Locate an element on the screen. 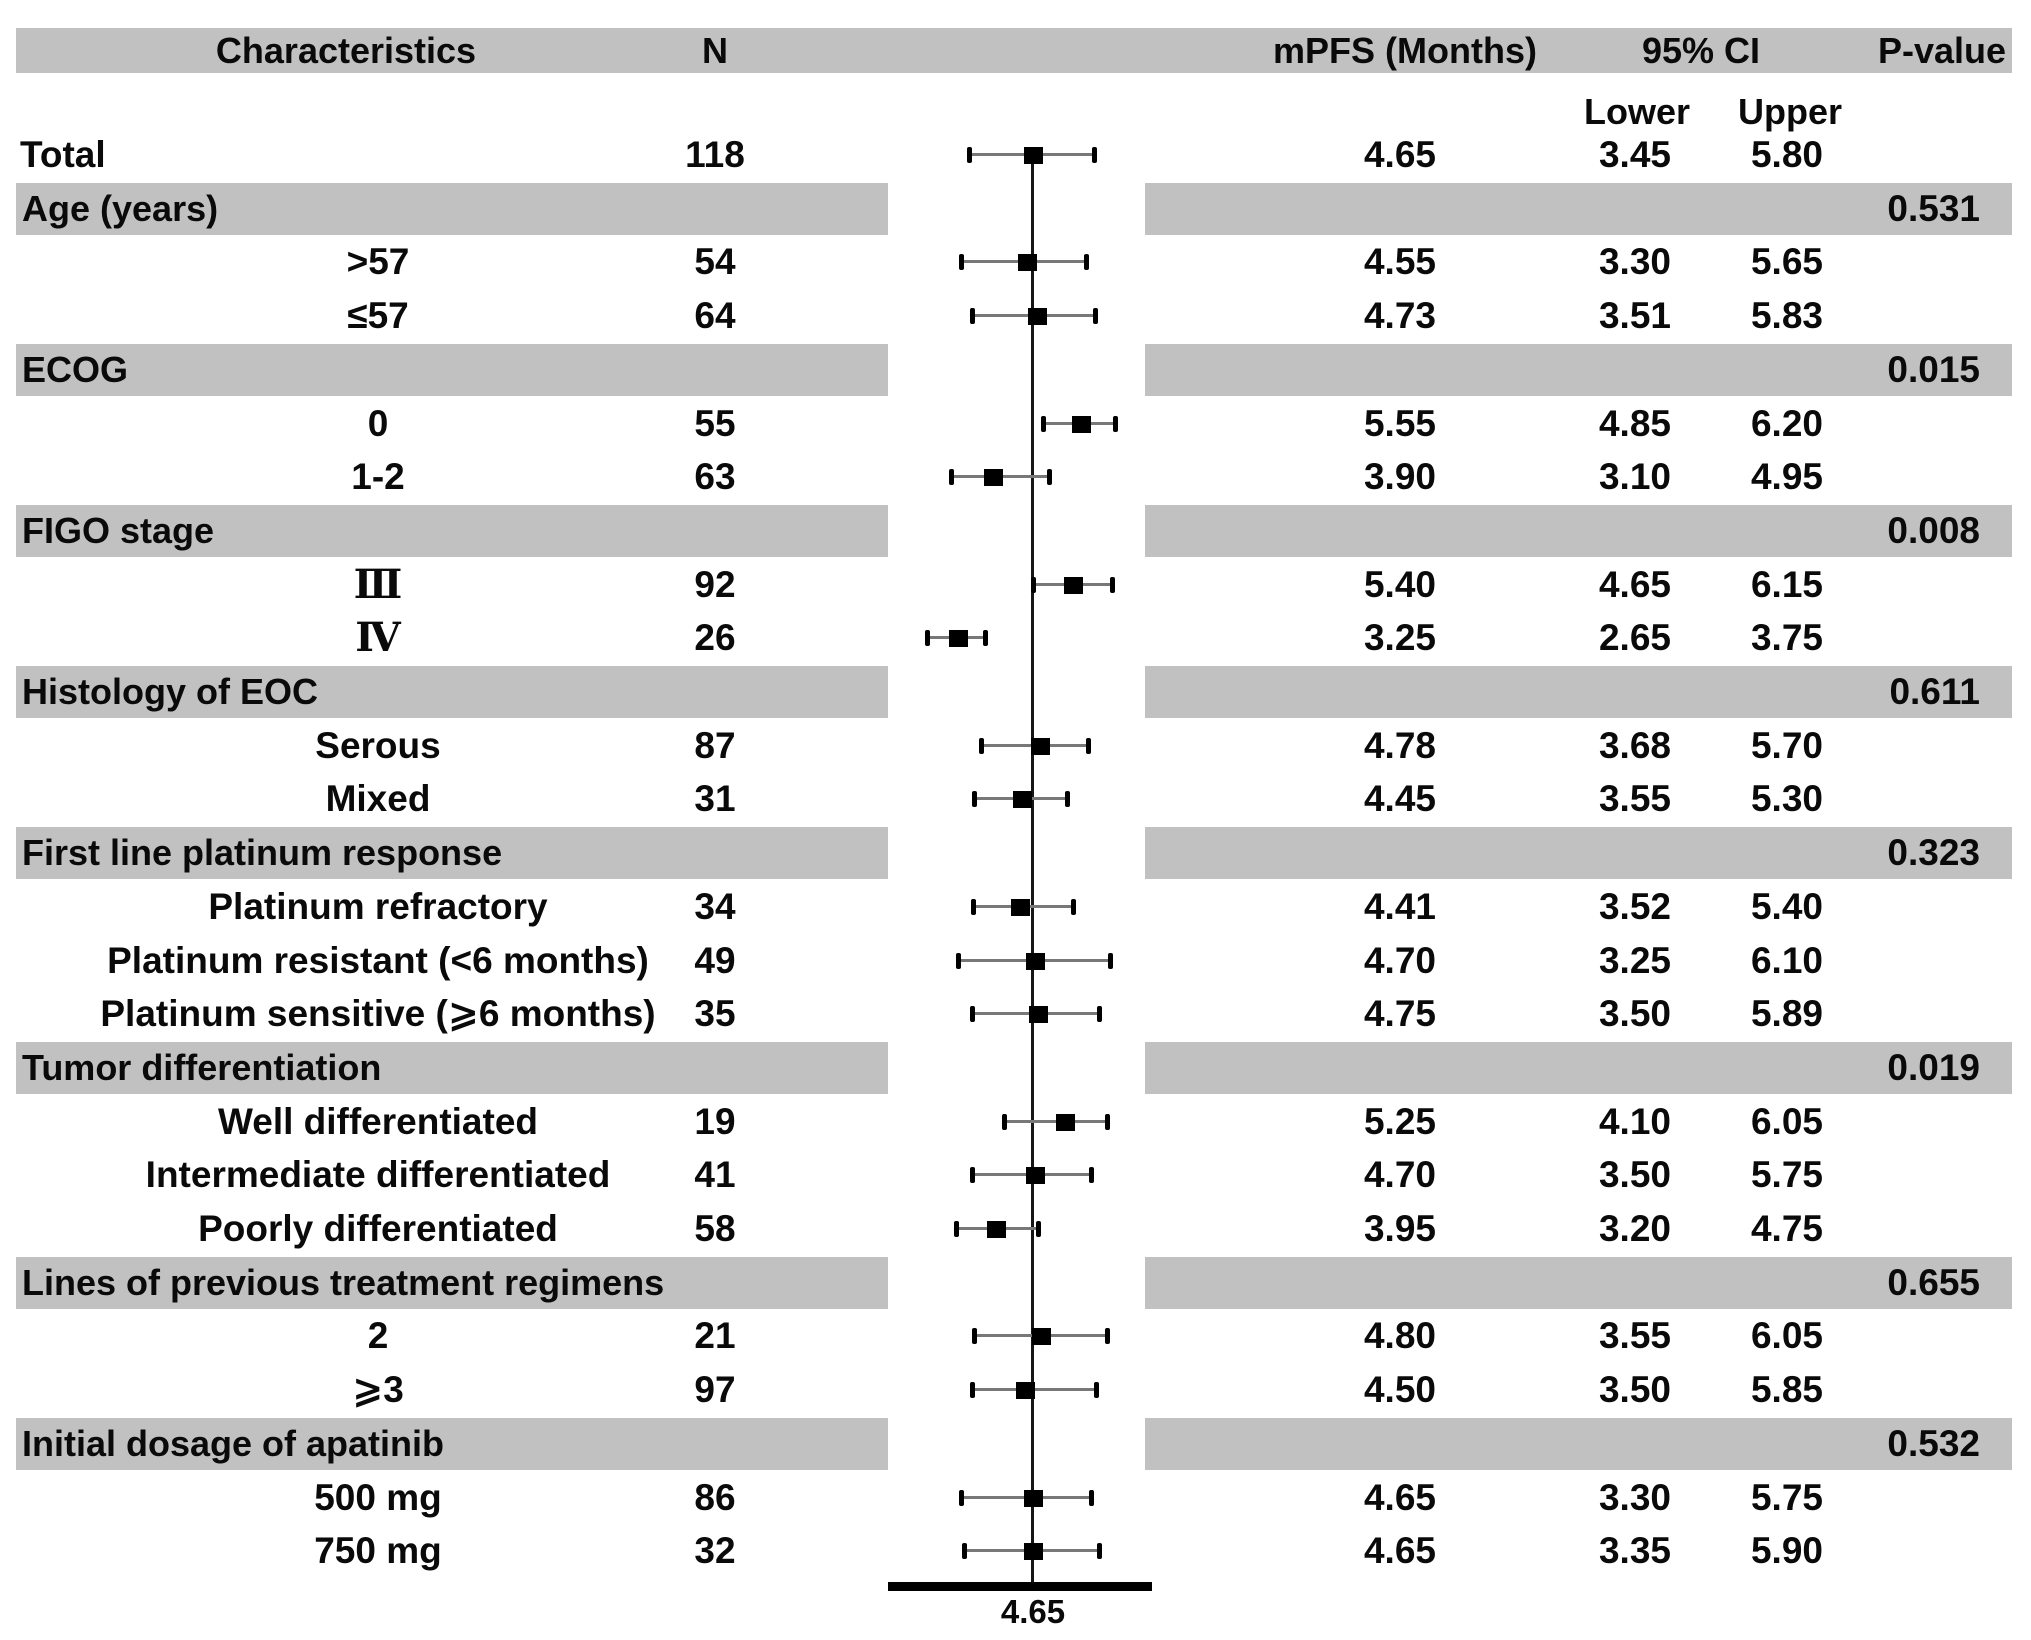 The image size is (2031, 1640). subheader-lower: Lower is located at coordinates (1636, 111).